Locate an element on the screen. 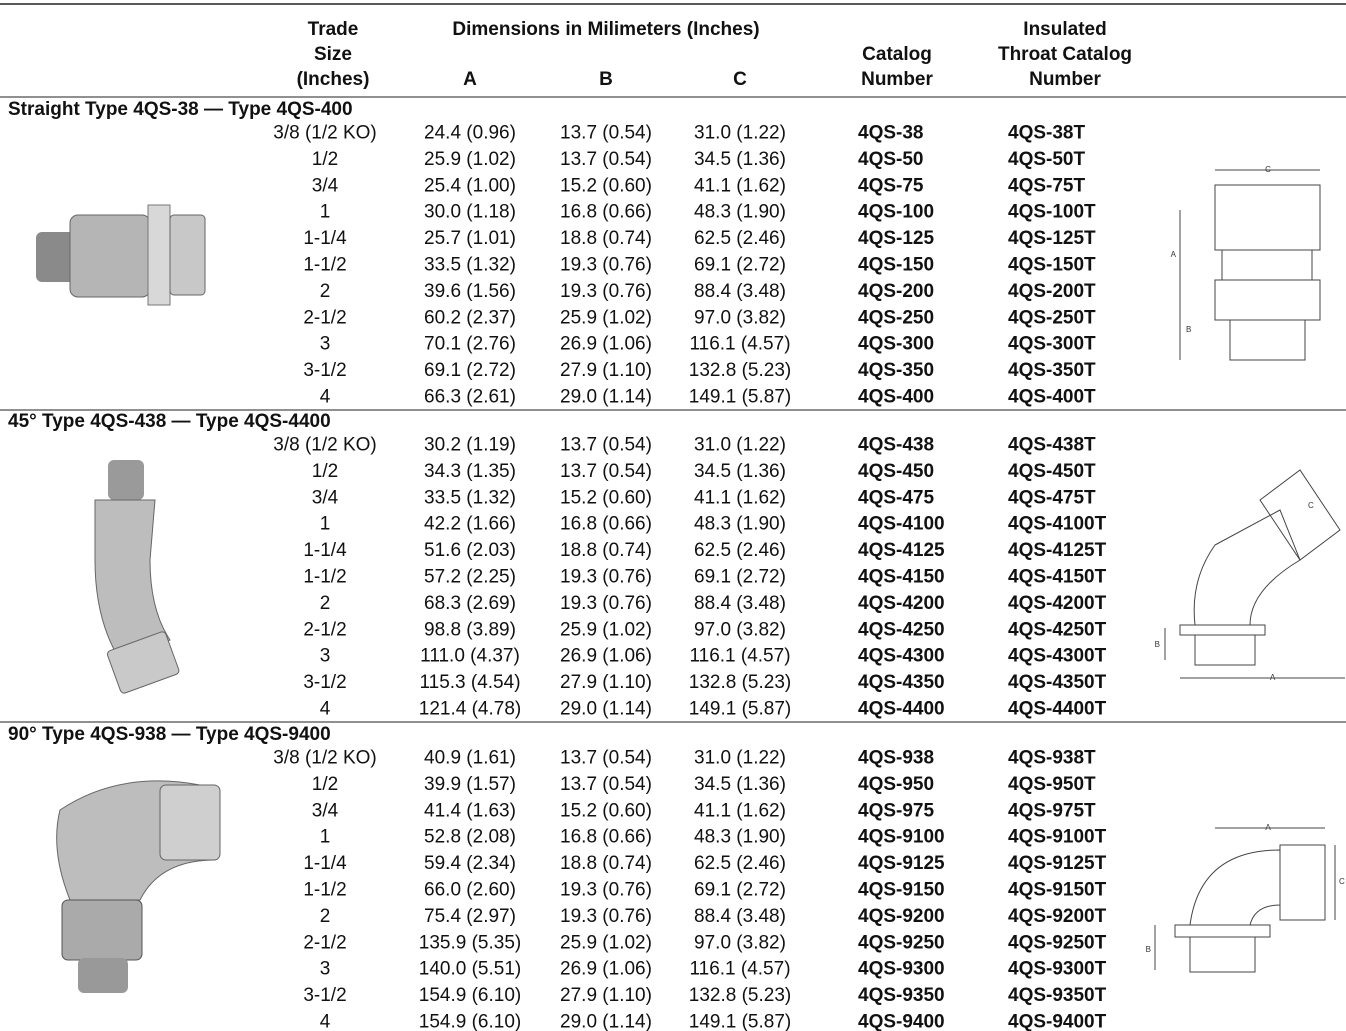 The width and height of the screenshot is (1346, 1031). header: Insulated is located at coordinates (1064, 29).